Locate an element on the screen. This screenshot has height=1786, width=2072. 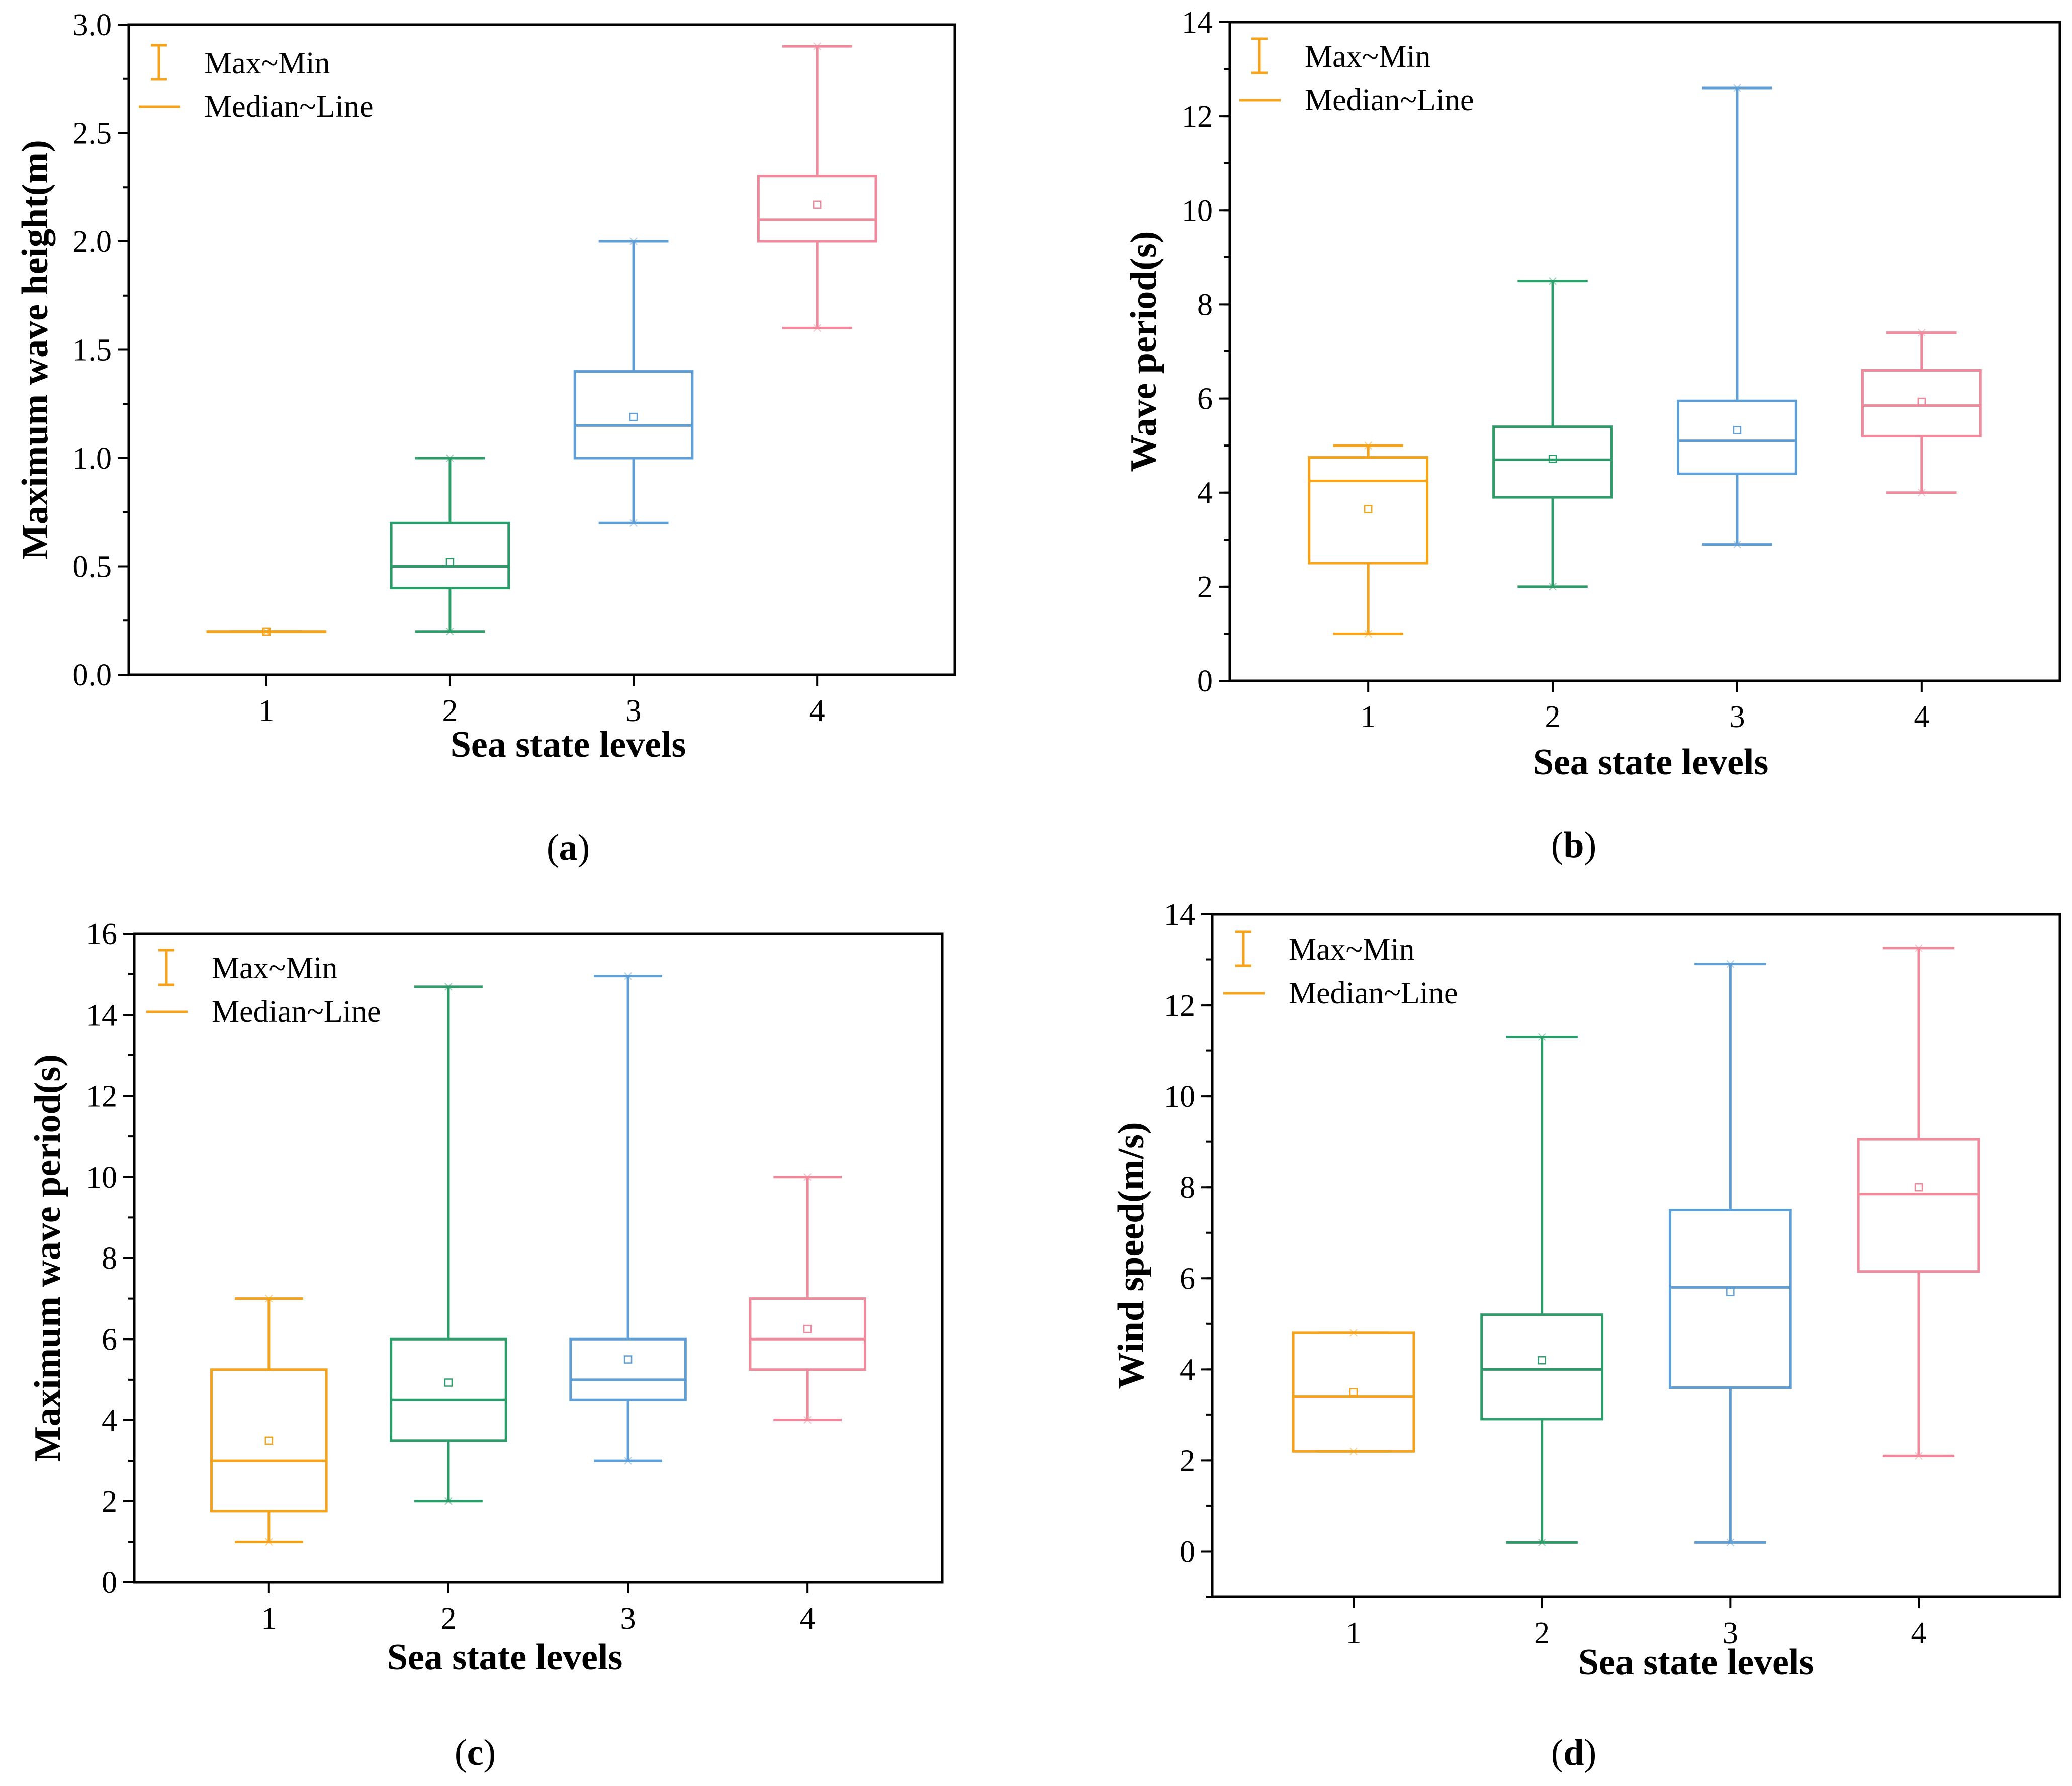
panel-caption: (d) is located at coordinates (1573, 1752).